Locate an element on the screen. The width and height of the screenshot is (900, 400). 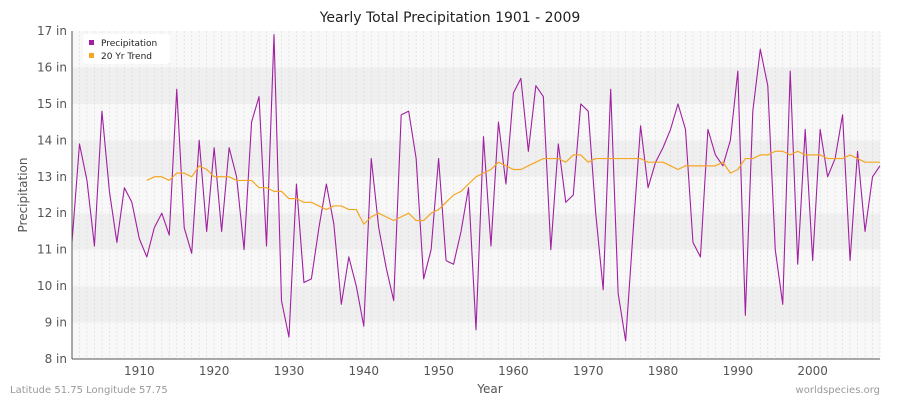
legend: Precipitation 20 Yr Trend is located at coordinates (126, 49).